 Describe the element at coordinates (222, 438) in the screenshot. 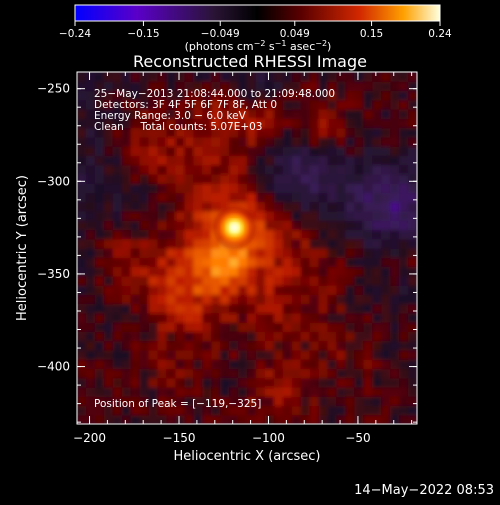

I see `x-tick-labels: −200 −150 −100 −50` at that location.